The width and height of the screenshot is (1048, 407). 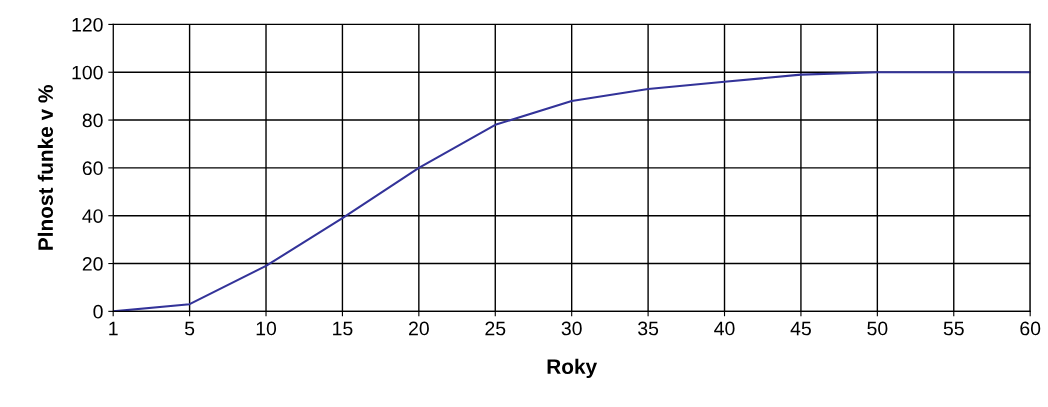 What do you see at coordinates (98, 311) in the screenshot?
I see `y-tick-label: 0` at bounding box center [98, 311].